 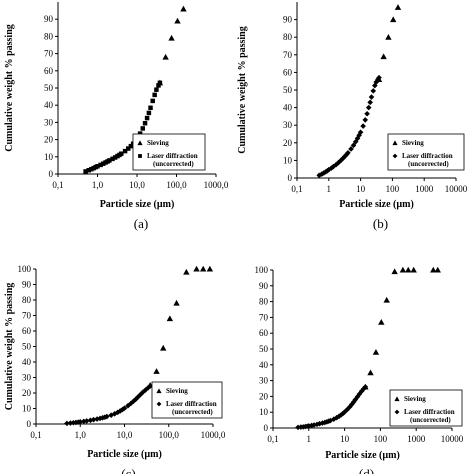 I want to click on y-tick-label: 10, so click(x=27, y=409).